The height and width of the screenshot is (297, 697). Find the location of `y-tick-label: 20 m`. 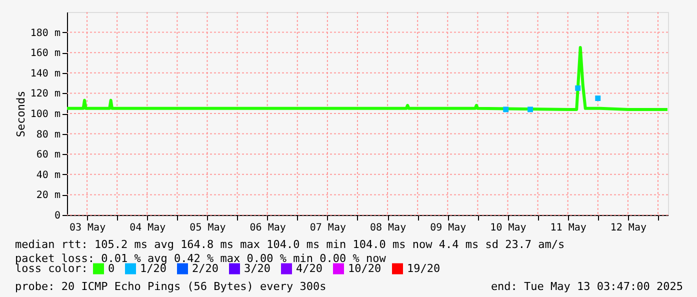

y-tick-label: 20 m is located at coordinates (48, 196).